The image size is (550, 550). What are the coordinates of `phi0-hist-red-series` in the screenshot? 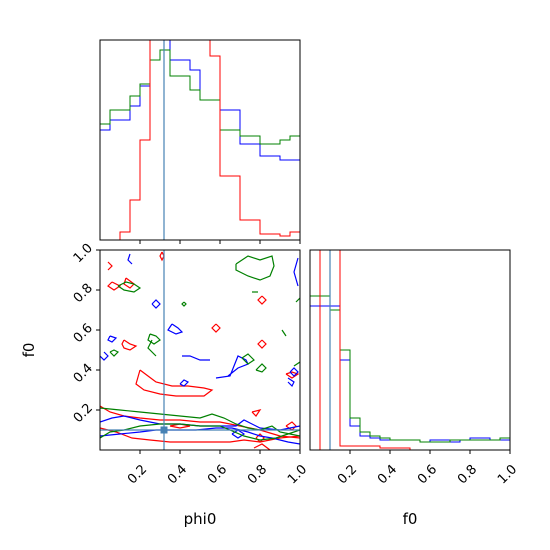 It's located at (200, 140).